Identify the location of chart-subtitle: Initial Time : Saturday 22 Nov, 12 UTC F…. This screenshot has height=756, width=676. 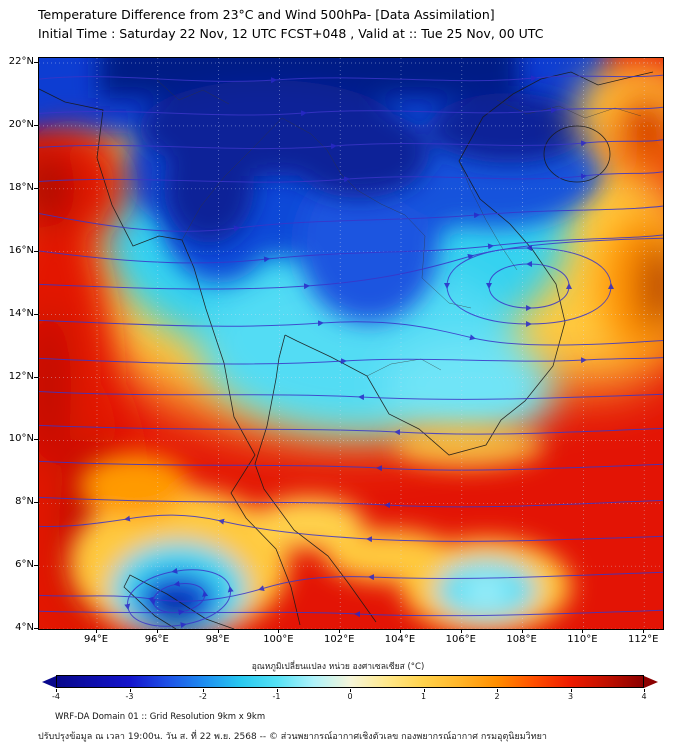
(291, 33).